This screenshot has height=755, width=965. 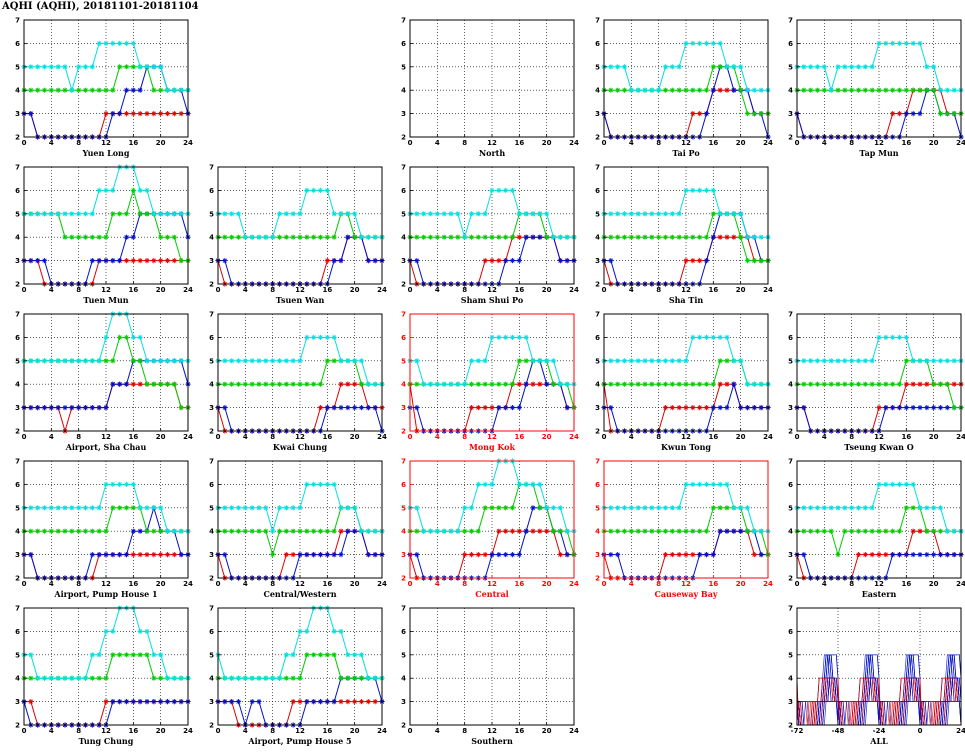 I want to click on x-tick-label: 8, so click(x=658, y=437).